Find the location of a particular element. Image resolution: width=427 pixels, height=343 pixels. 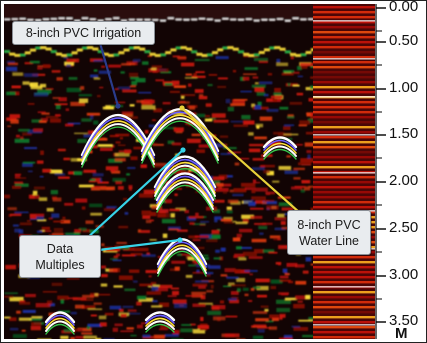

depth-tick: 2.00 is located at coordinates (404, 180).